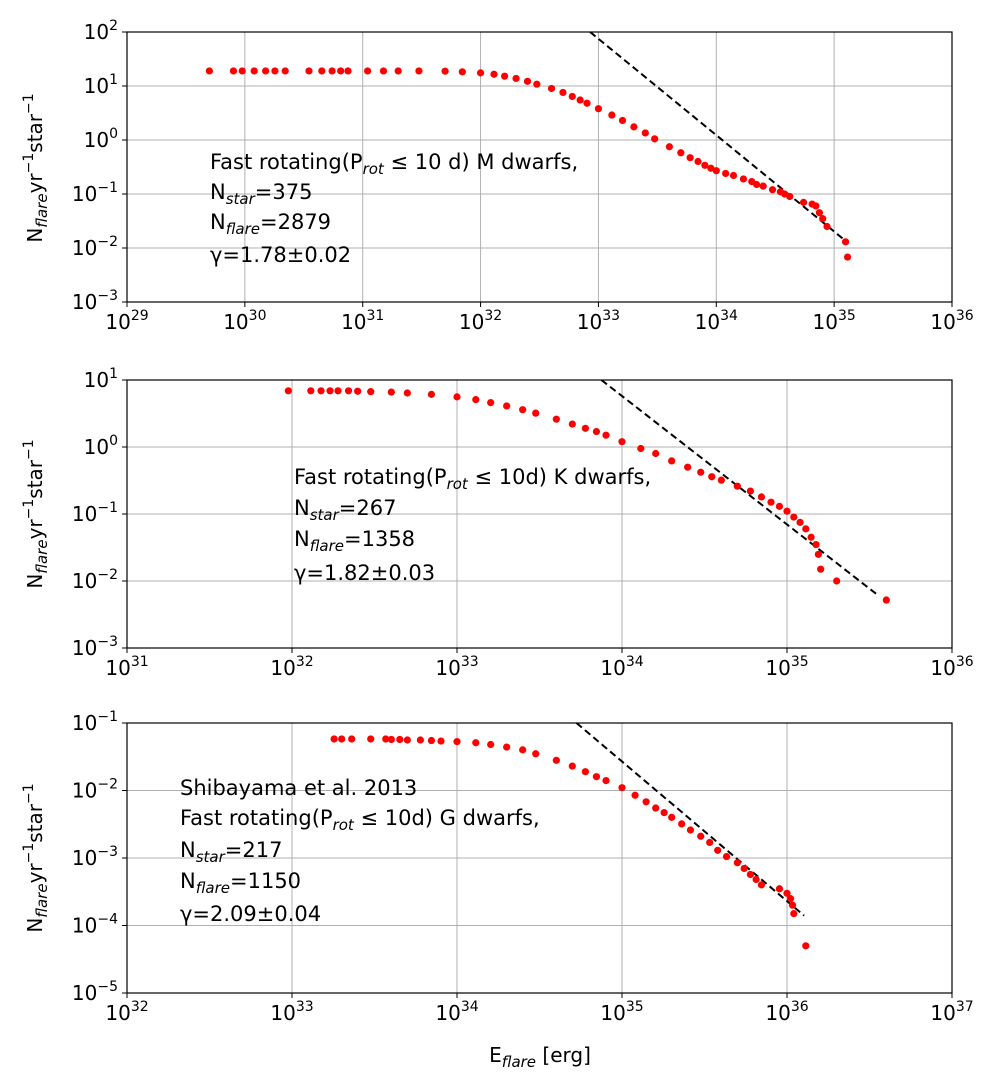  What do you see at coordinates (95, 790) in the screenshot?
I see `y-tick-label: 10⁻²` at bounding box center [95, 790].